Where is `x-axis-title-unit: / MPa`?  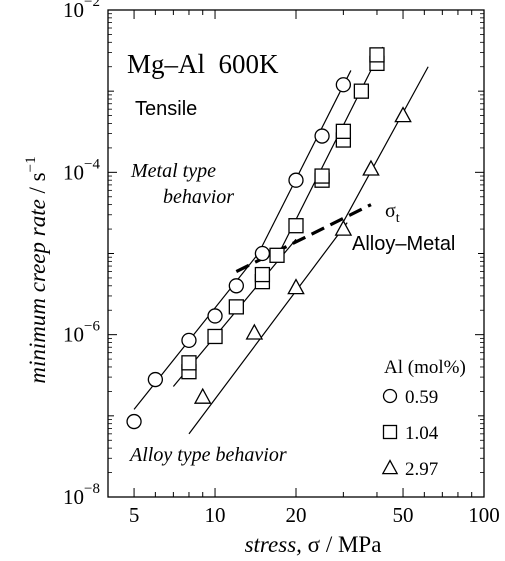 x-axis-title-unit: / MPa is located at coordinates (354, 544).